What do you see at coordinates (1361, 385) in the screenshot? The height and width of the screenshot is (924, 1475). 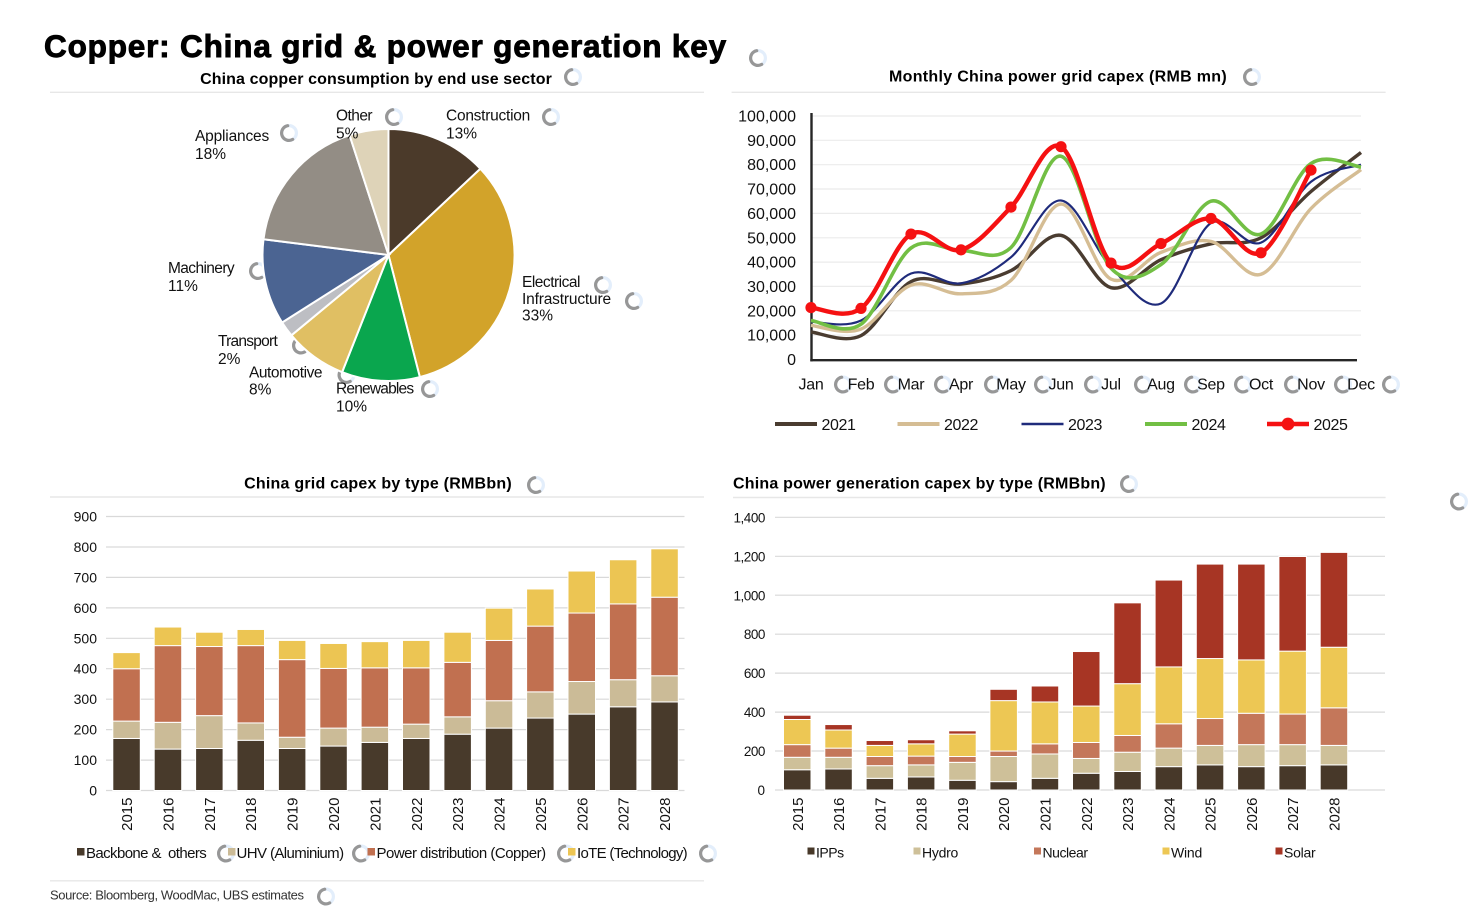 I see `svg-text: Dec` at bounding box center [1361, 385].